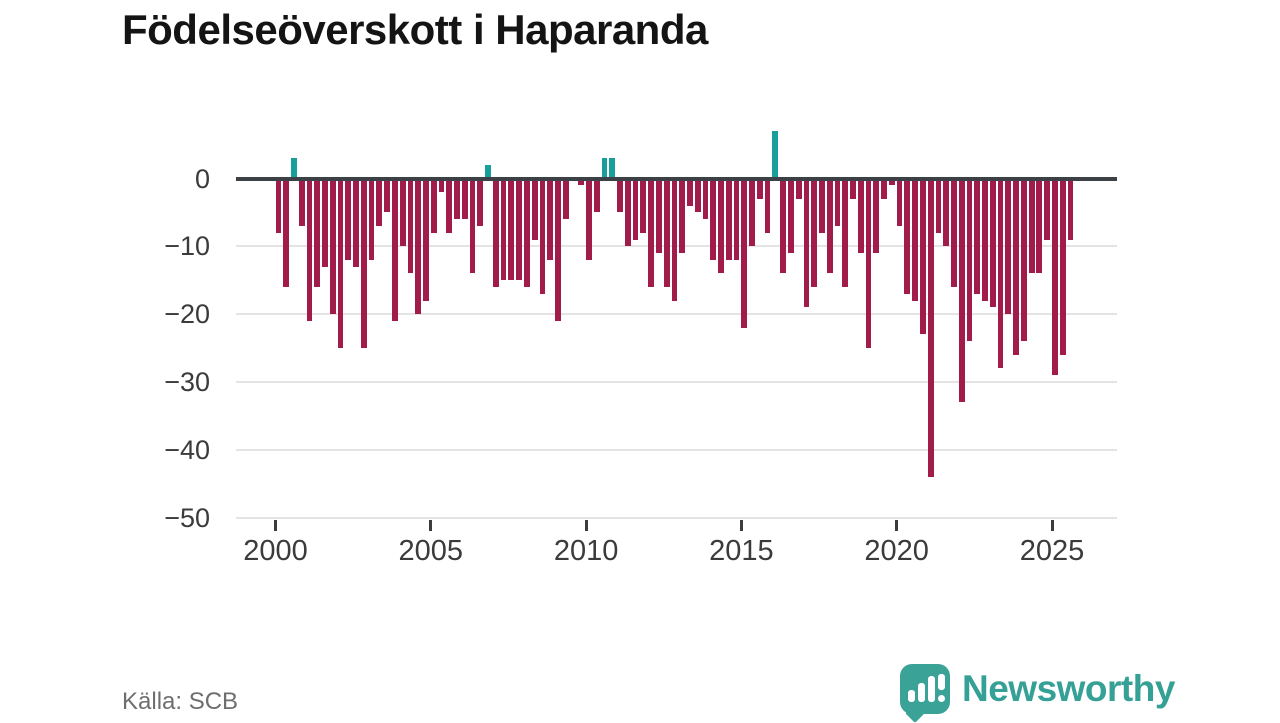  I want to click on bar-2016-Q1, so click(775, 155).